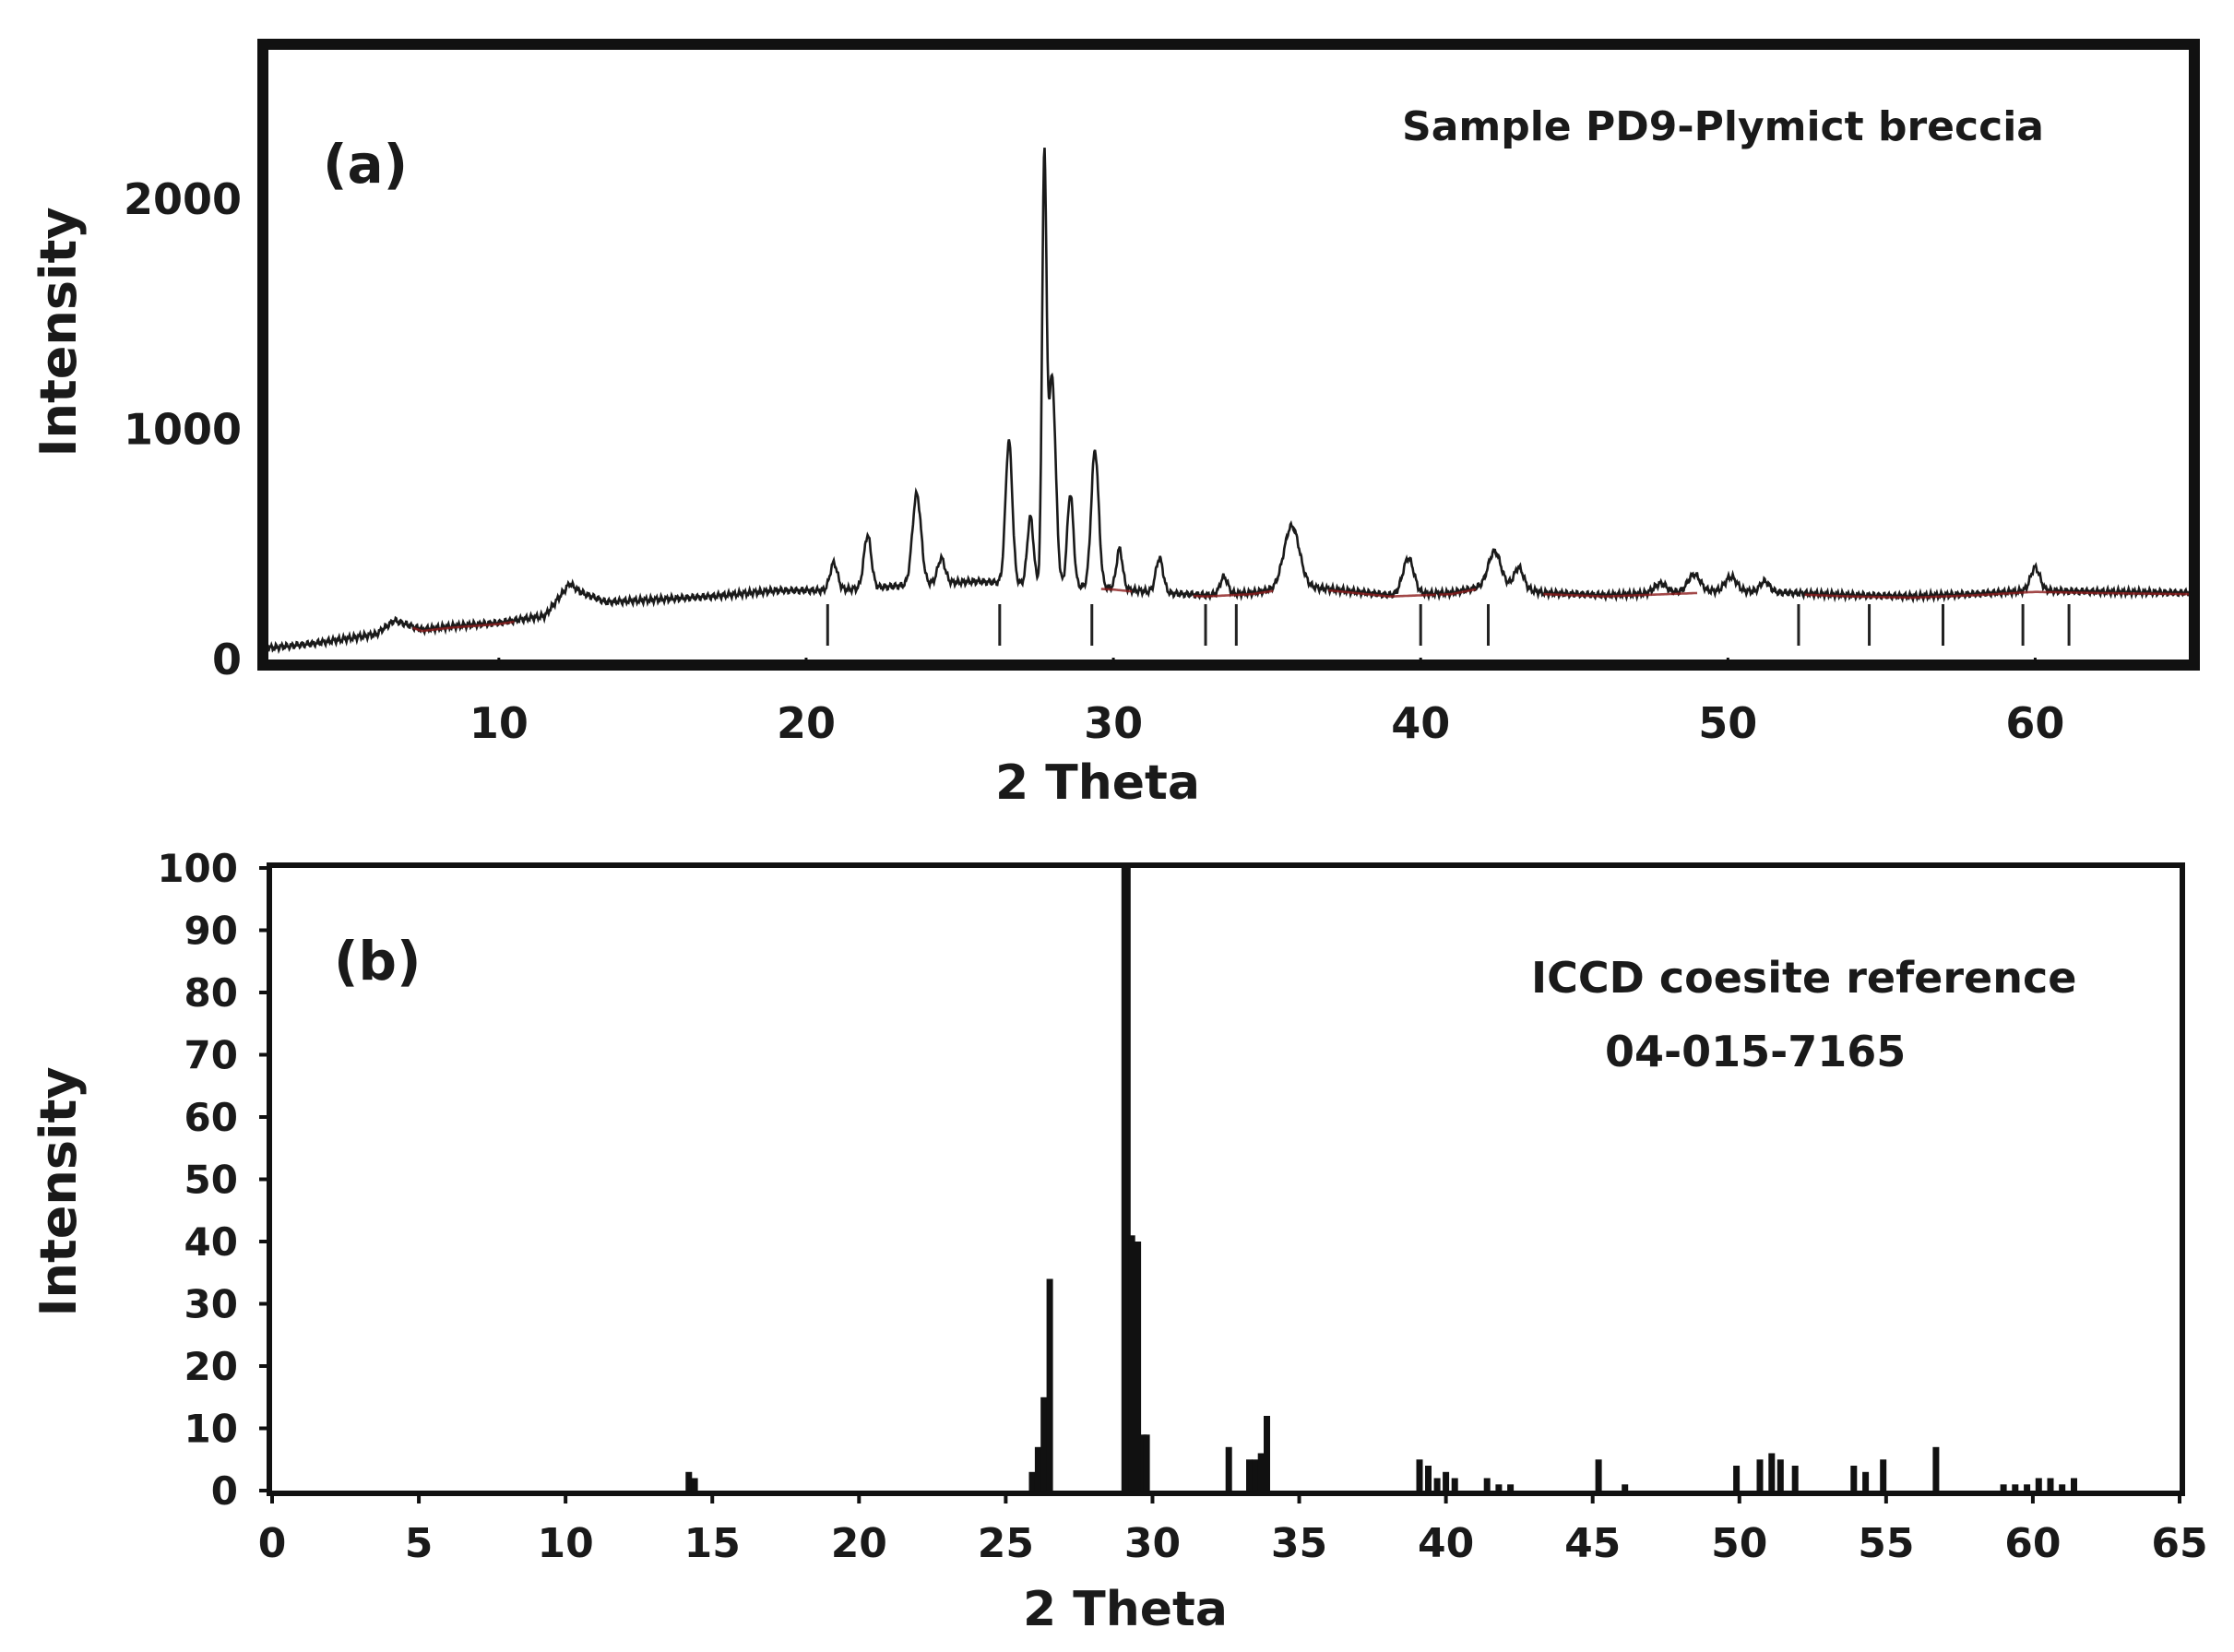 Image resolution: width=2234 pixels, height=1652 pixels. Describe the element at coordinates (499, 723) in the screenshot. I see `panel-a-x-tick-label: 10` at that location.